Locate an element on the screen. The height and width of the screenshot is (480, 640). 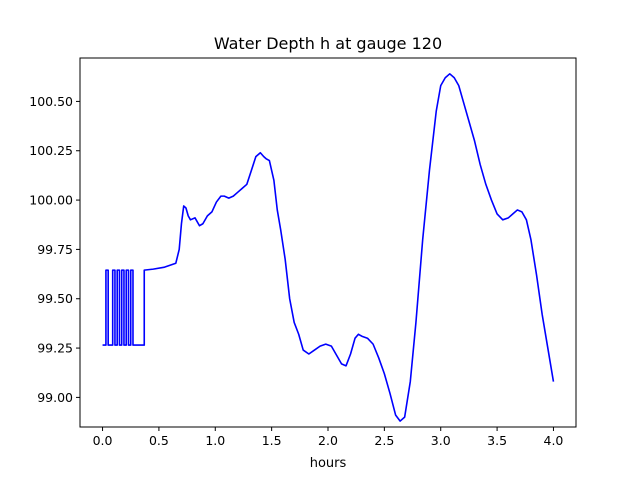
y-tick-label: 99.25 is located at coordinates (55, 348).